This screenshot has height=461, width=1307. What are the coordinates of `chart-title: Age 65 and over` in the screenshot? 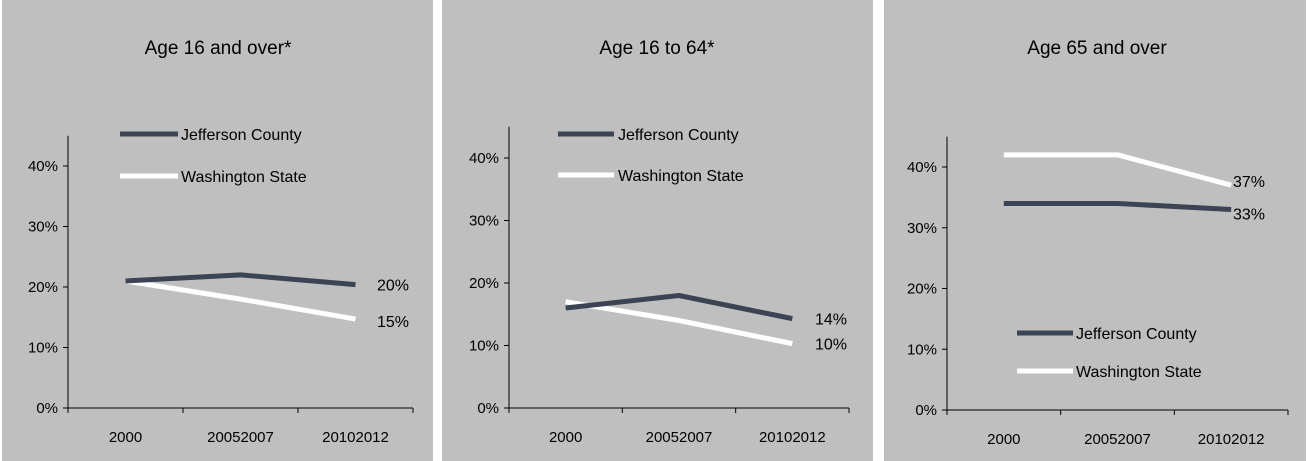 It's located at (1097, 48).